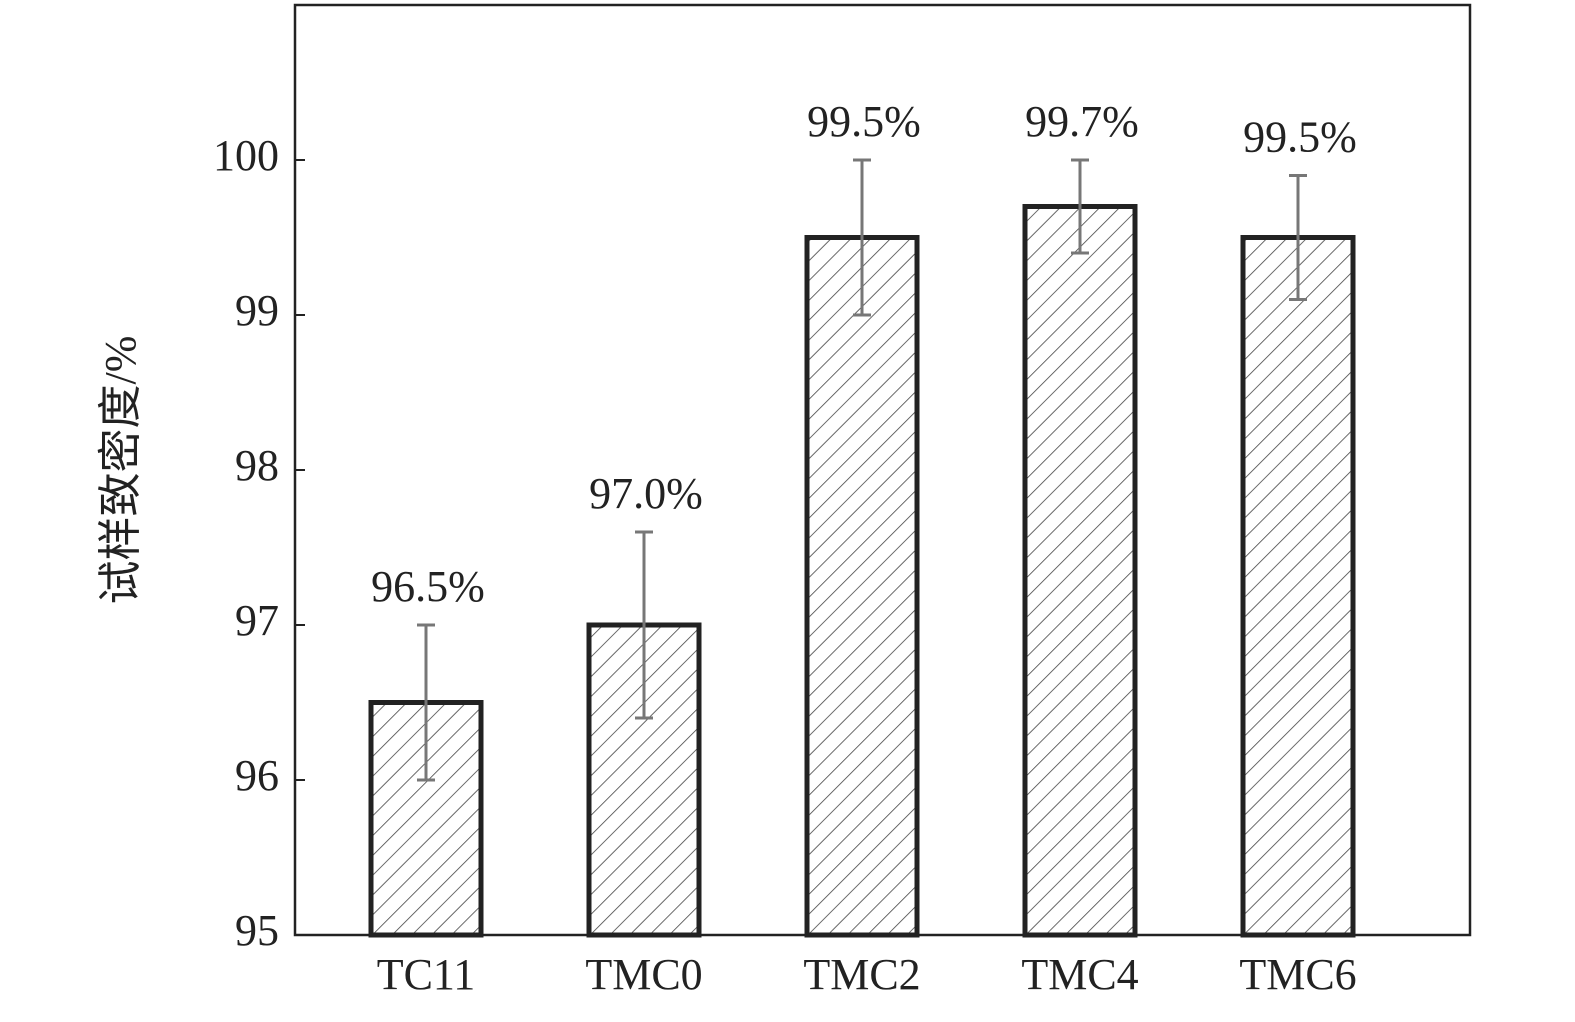 This screenshot has width=1575, height=1022. What do you see at coordinates (257, 465) in the screenshot?
I see `y-tick-label: 98` at bounding box center [257, 465].